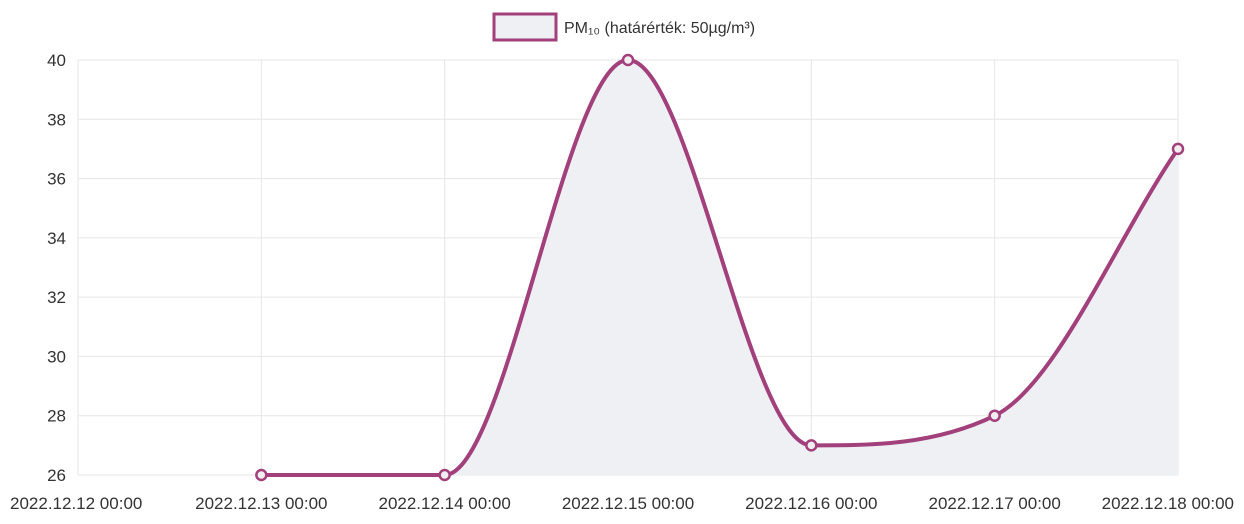 This screenshot has height=524, width=1244. What do you see at coordinates (811, 503) in the screenshot?
I see `x-tick-label: 2022.12.16 00:00` at bounding box center [811, 503].